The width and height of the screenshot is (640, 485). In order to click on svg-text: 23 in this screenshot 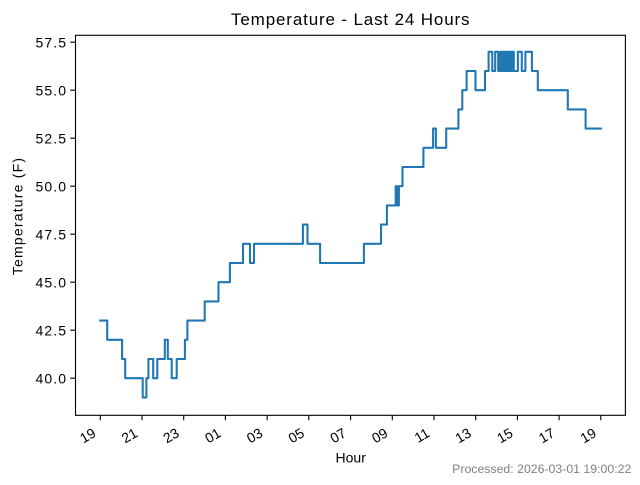, I will do `click(171, 435)`.